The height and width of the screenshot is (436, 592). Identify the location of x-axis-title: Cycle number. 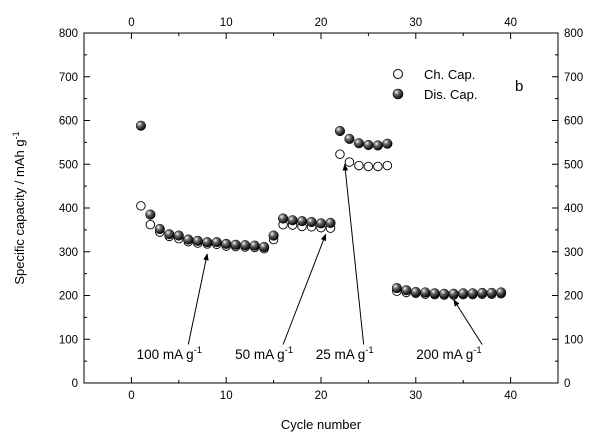
(321, 424).